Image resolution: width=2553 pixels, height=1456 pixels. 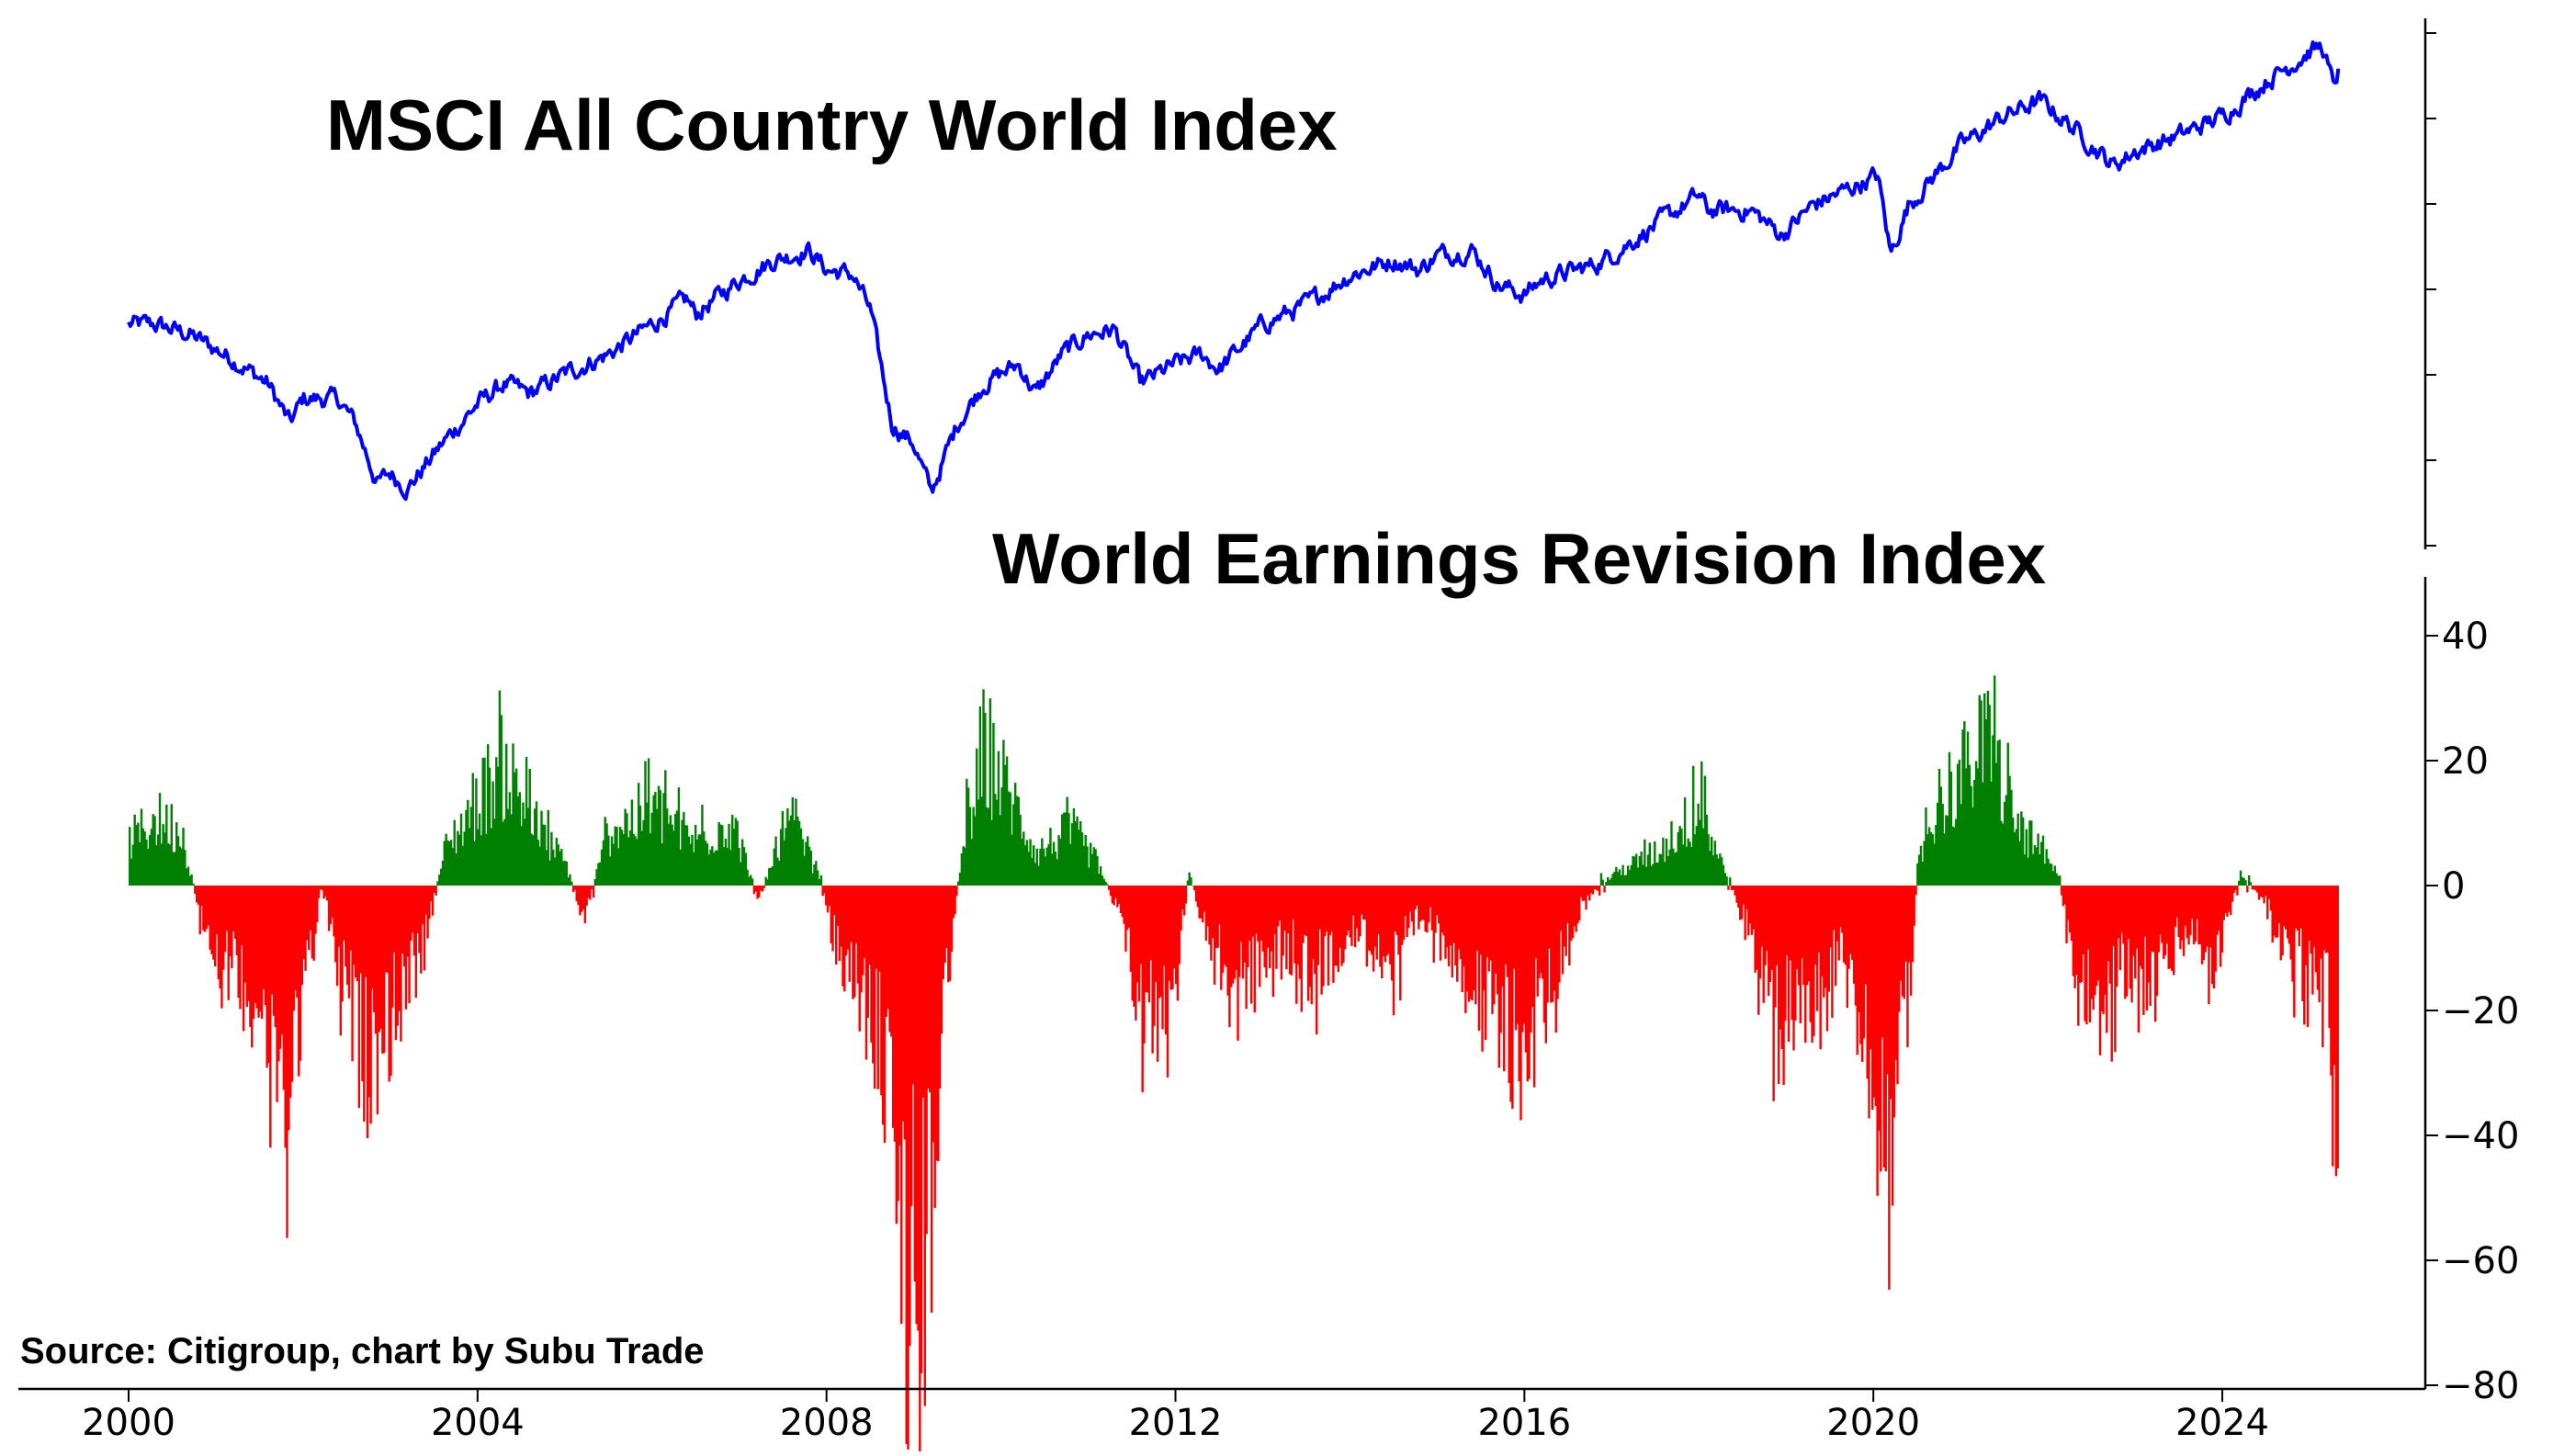 I want to click on revision-y-tick-label: −20, so click(x=2480, y=1011).